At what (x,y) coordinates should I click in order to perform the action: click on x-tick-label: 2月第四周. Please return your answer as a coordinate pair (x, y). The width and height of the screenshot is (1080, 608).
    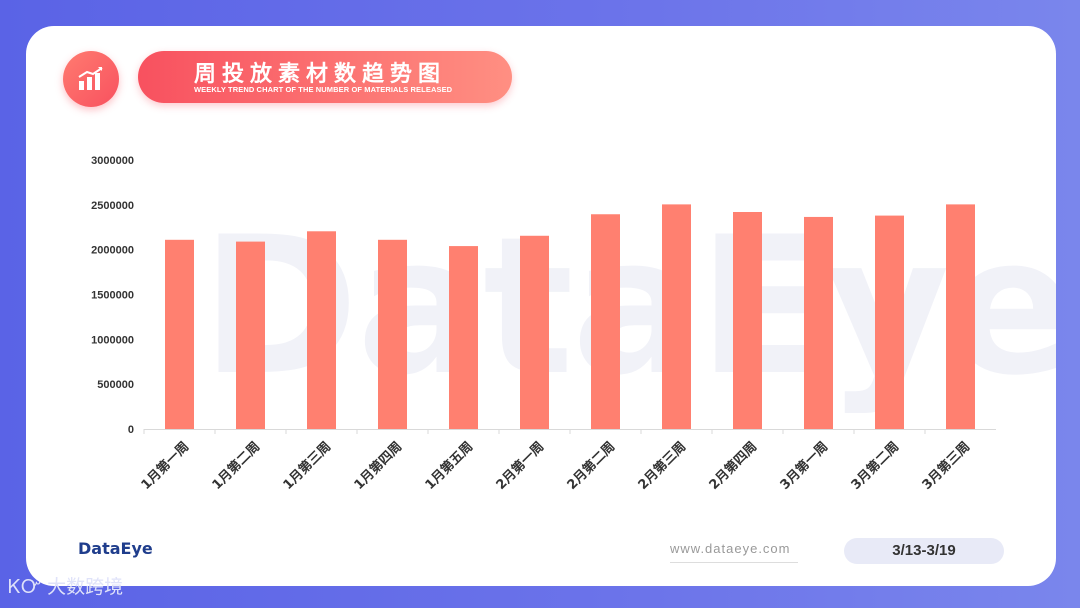
    Looking at the image, I should click on (733, 466).